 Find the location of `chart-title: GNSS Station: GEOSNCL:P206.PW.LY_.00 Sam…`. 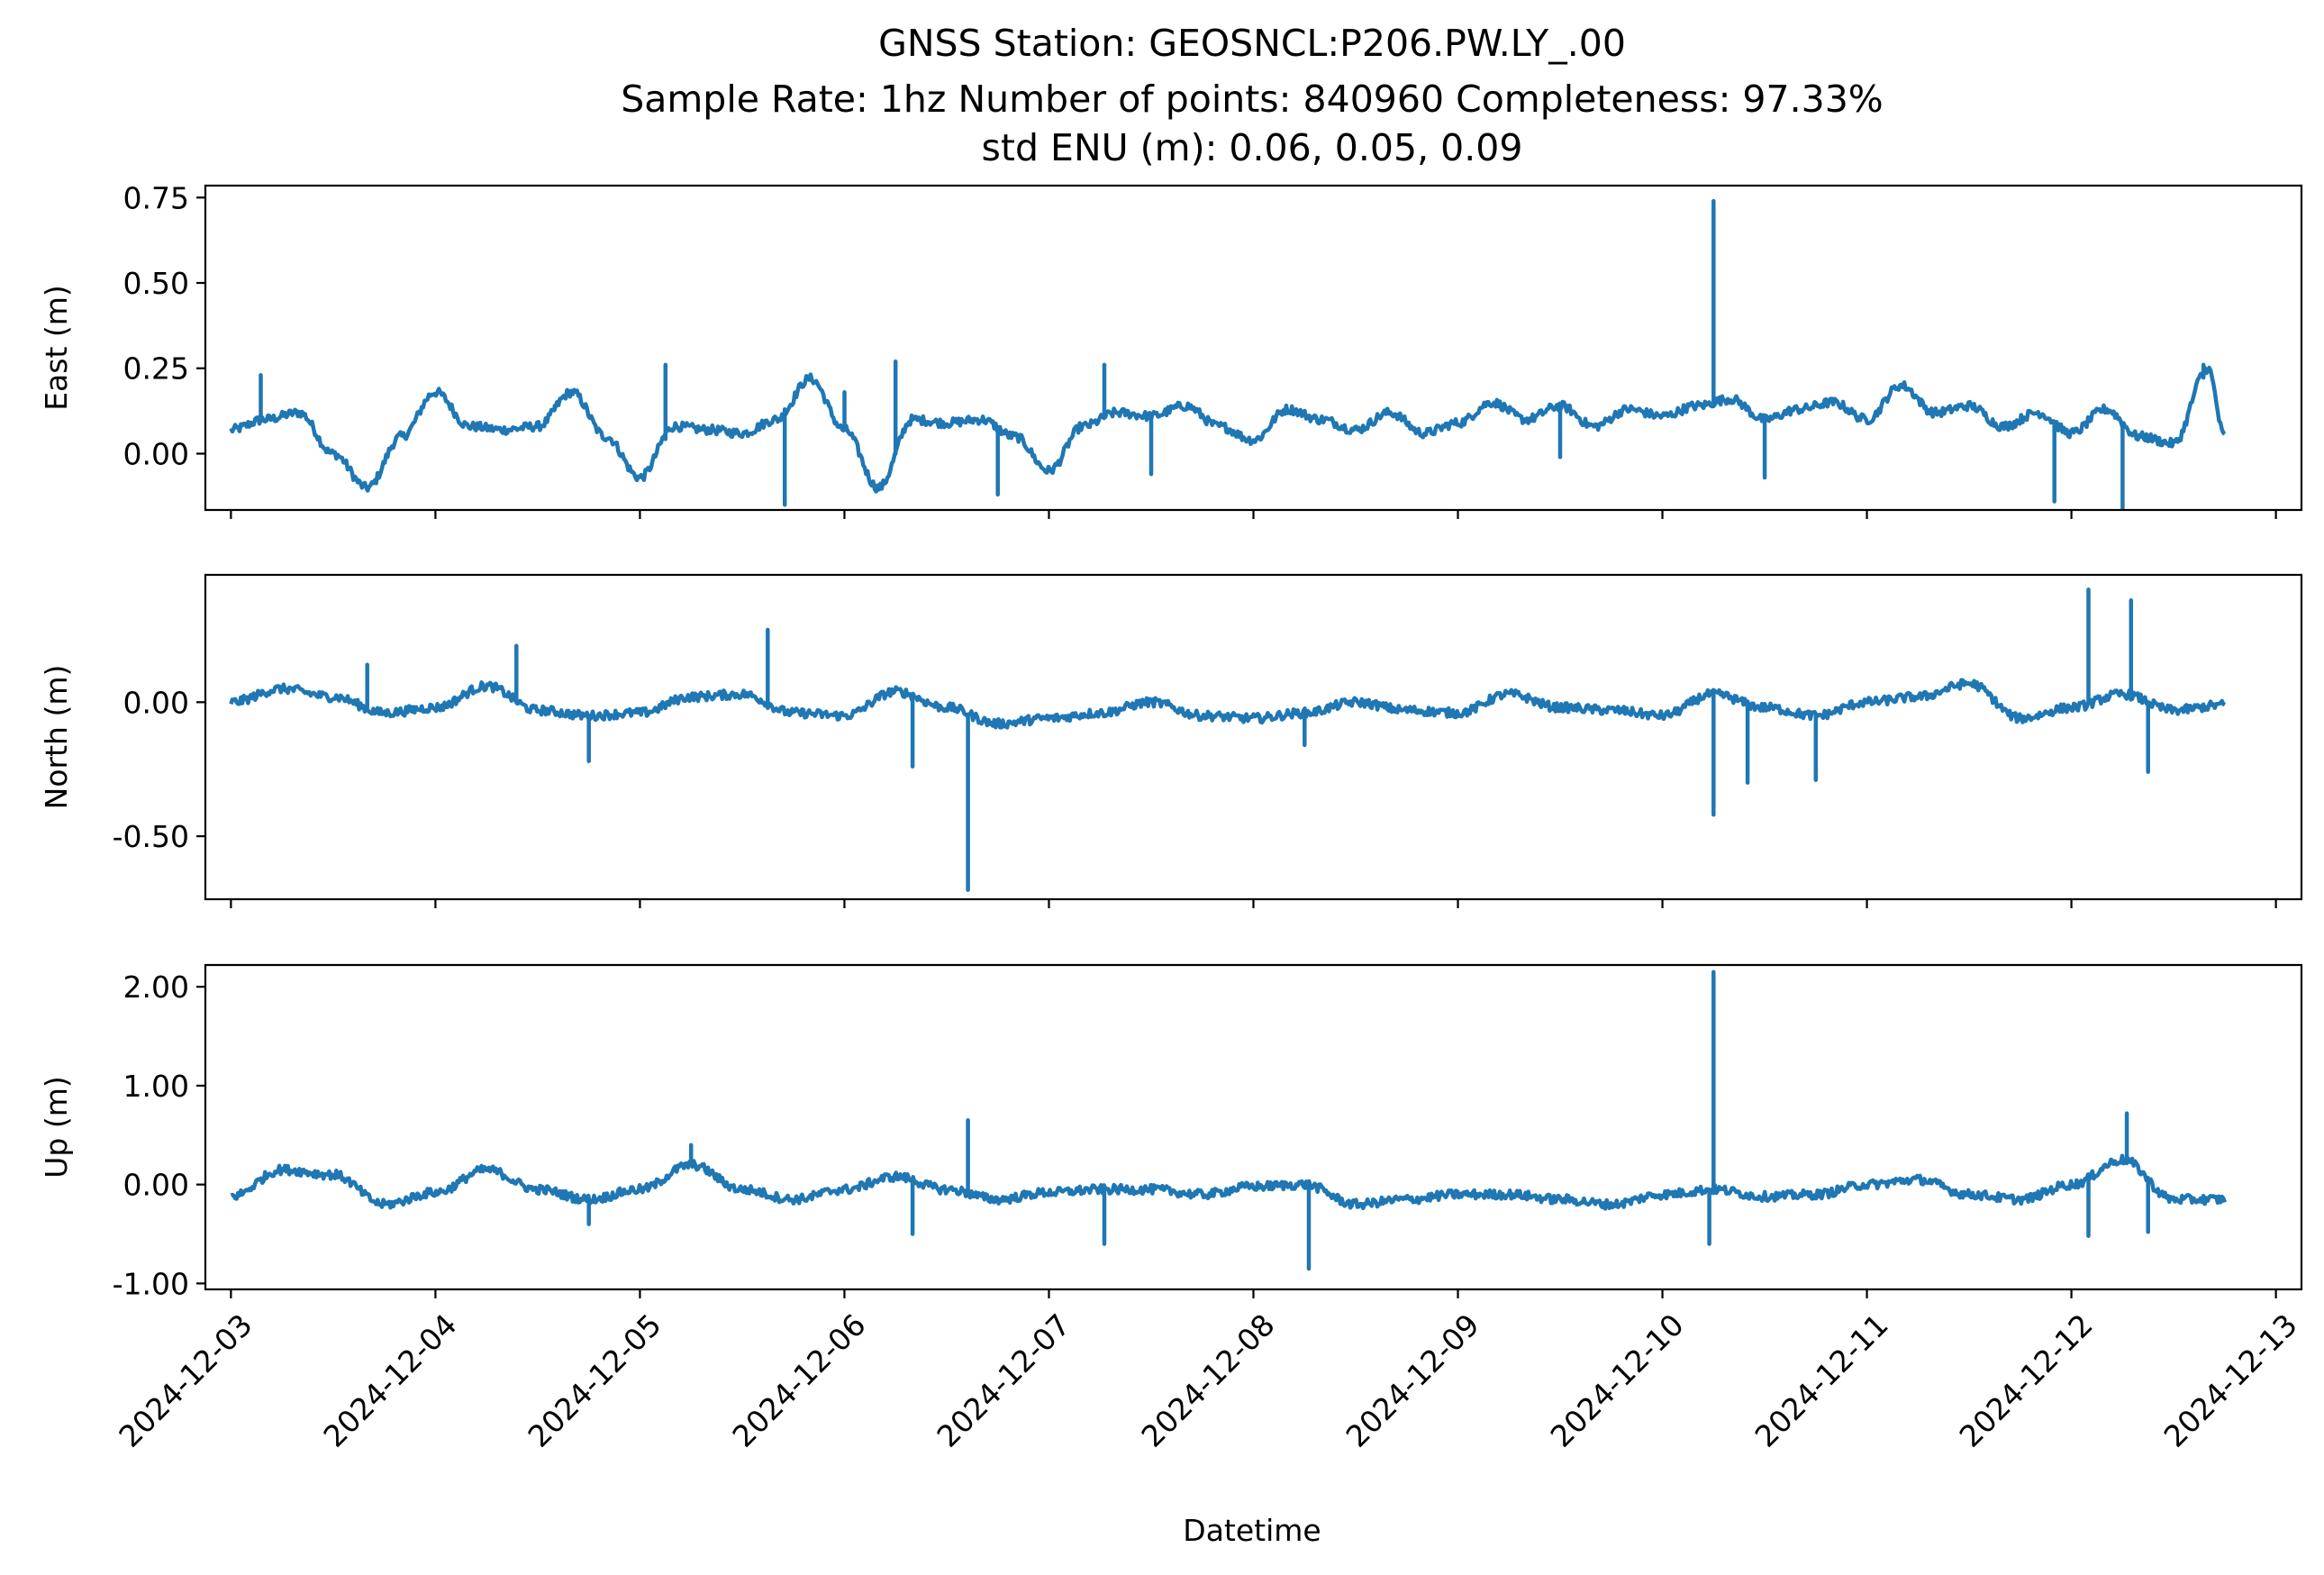

chart-title: GNSS Station: GEOSNCL:P206.PW.LY_.00 Sam… is located at coordinates (1252, 95).